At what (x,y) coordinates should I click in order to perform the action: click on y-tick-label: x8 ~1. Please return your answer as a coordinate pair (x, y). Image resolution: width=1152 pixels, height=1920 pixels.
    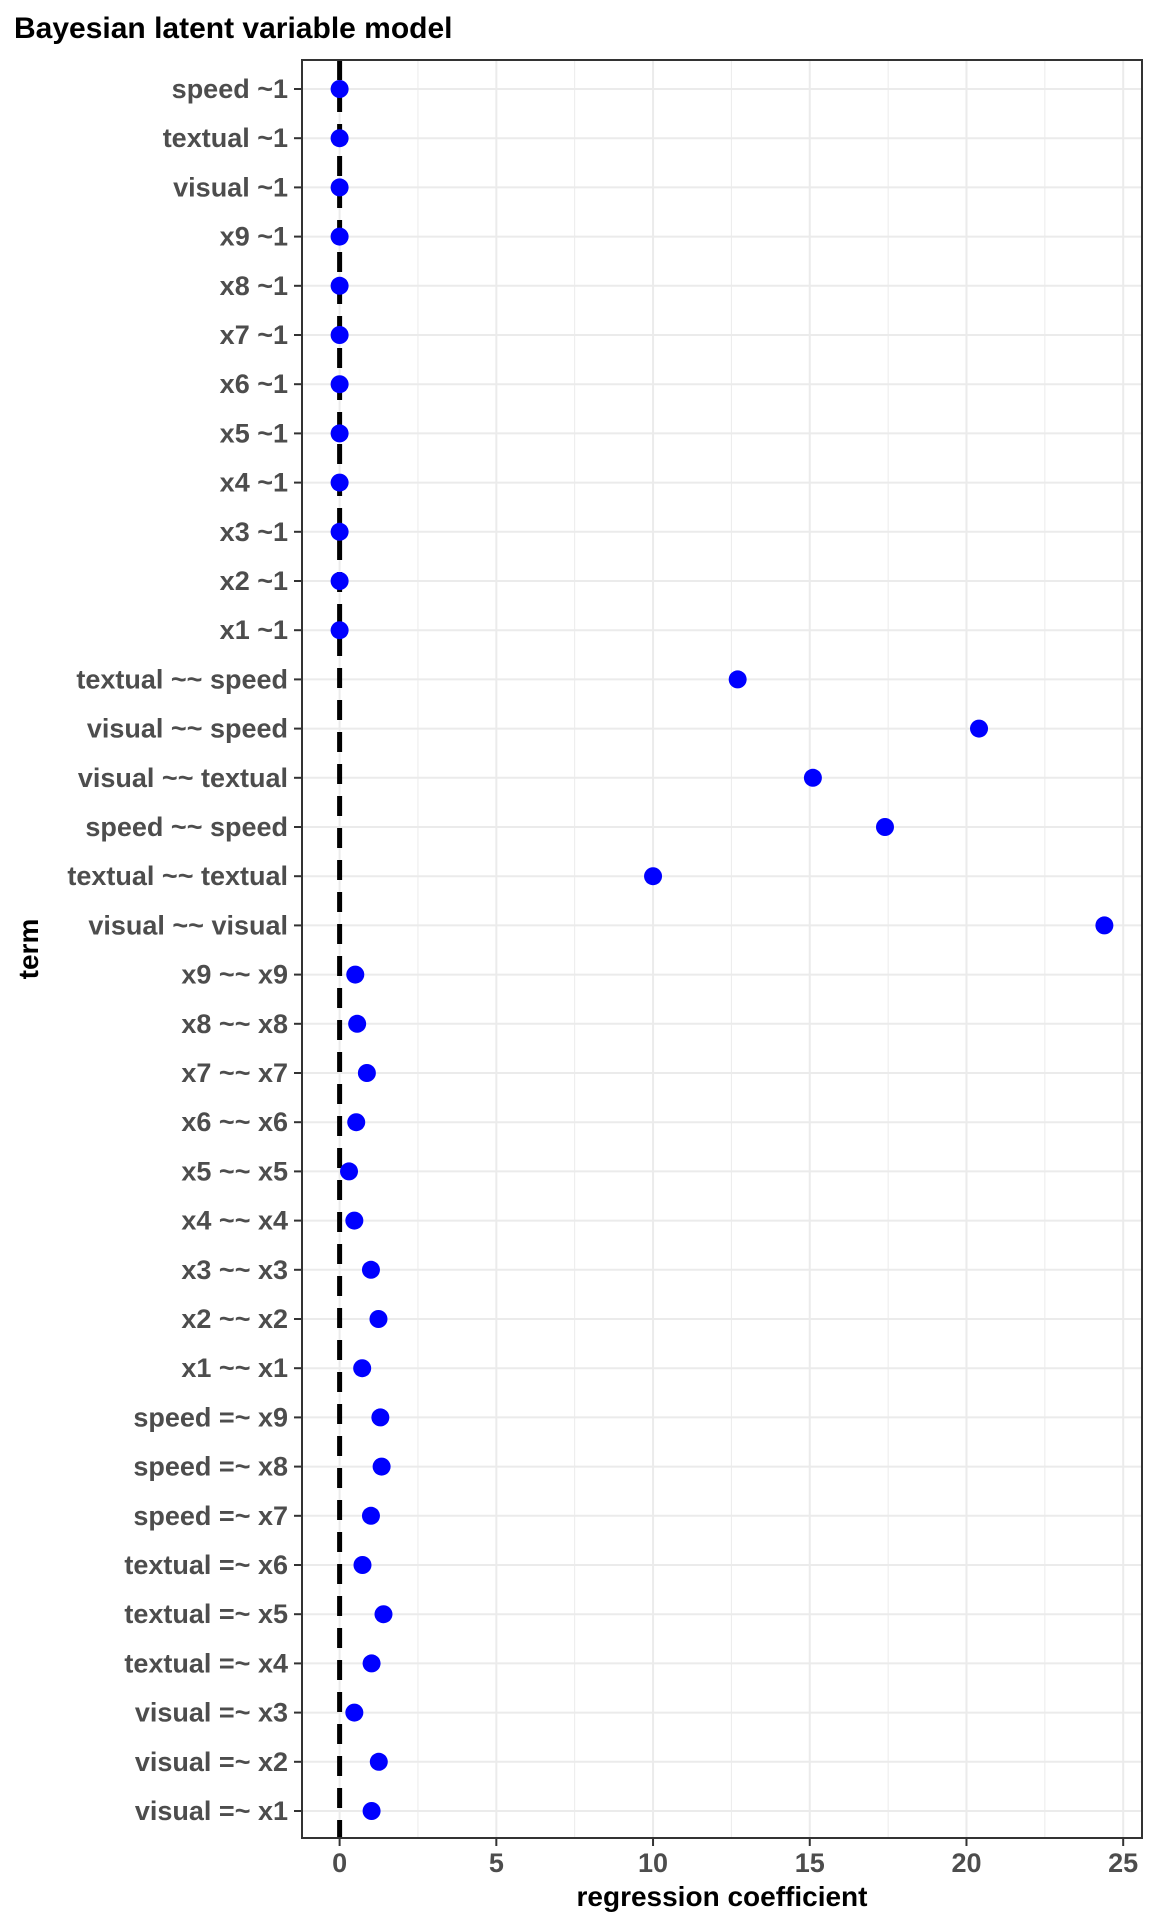
    Looking at the image, I should click on (254, 286).